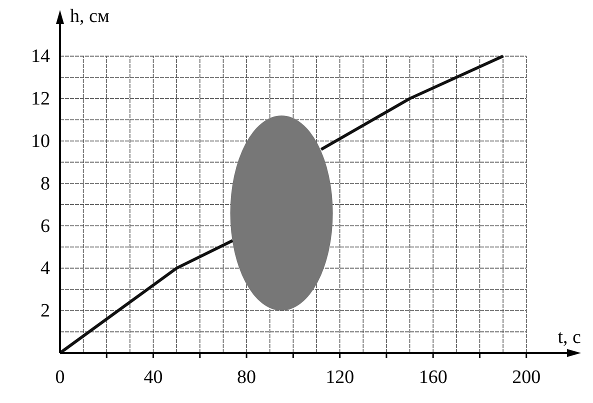 The width and height of the screenshot is (593, 403). Describe the element at coordinates (45, 269) in the screenshot. I see `y-tick-label: 4` at that location.